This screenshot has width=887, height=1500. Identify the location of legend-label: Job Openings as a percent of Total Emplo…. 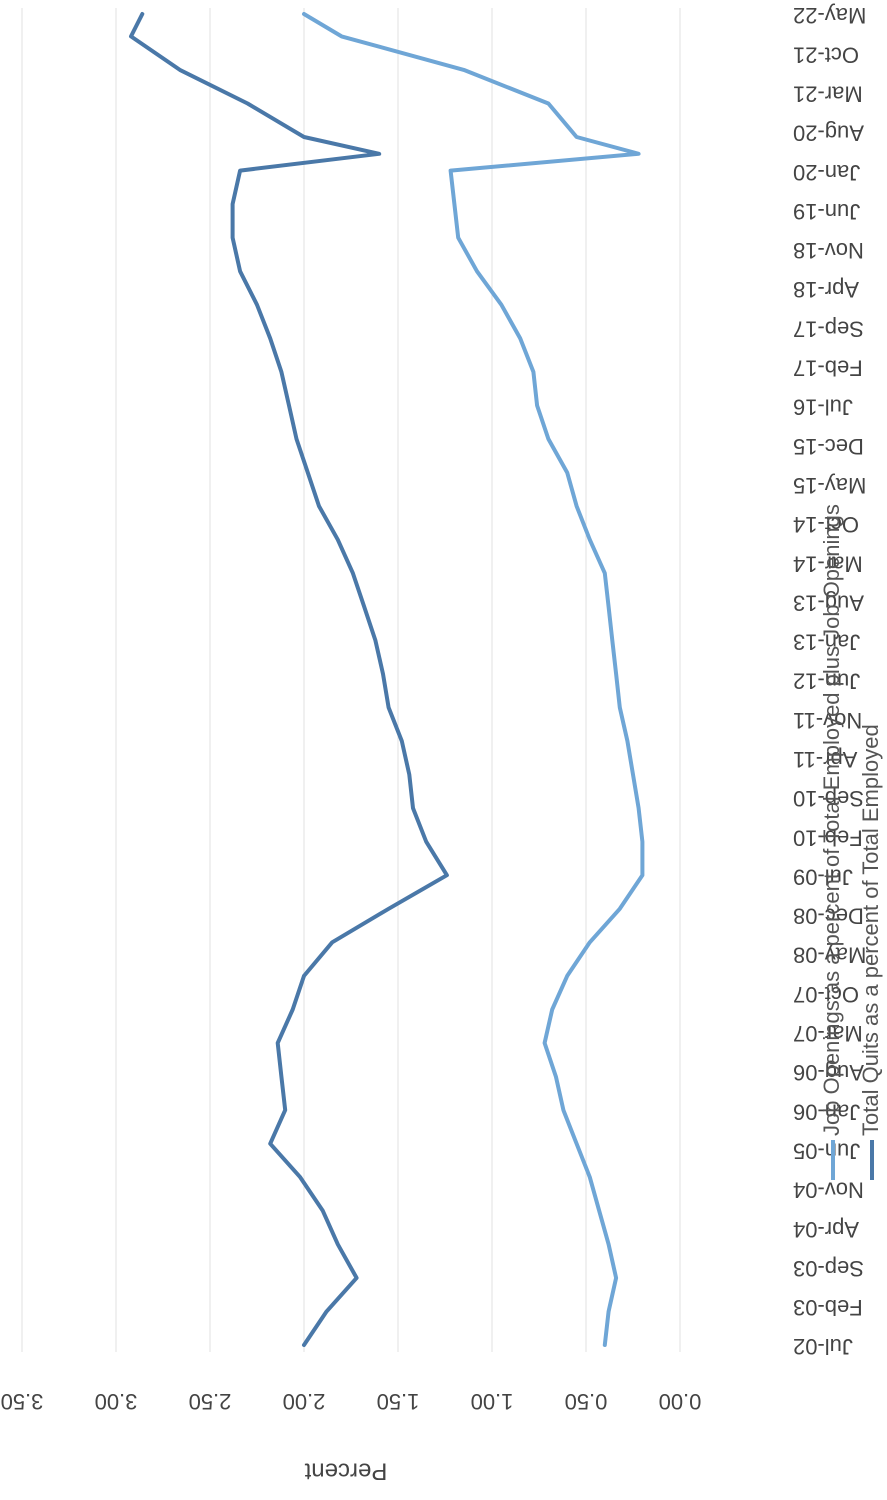
(831, 820).